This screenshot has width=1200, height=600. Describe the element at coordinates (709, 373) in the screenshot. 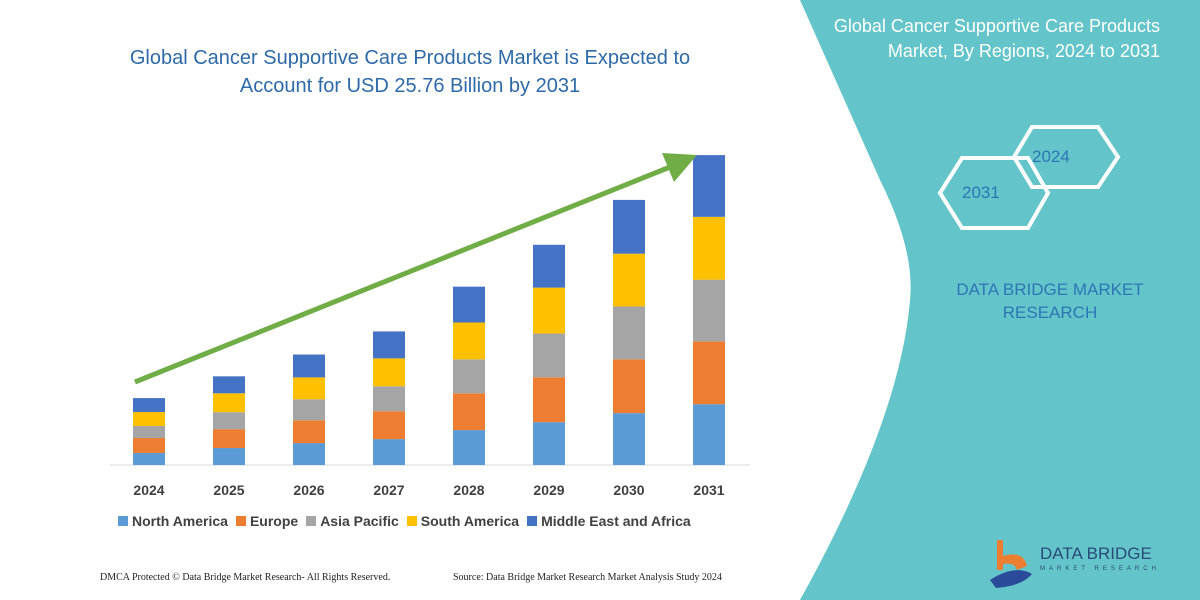

I see `bar-segment-2031-europe` at that location.